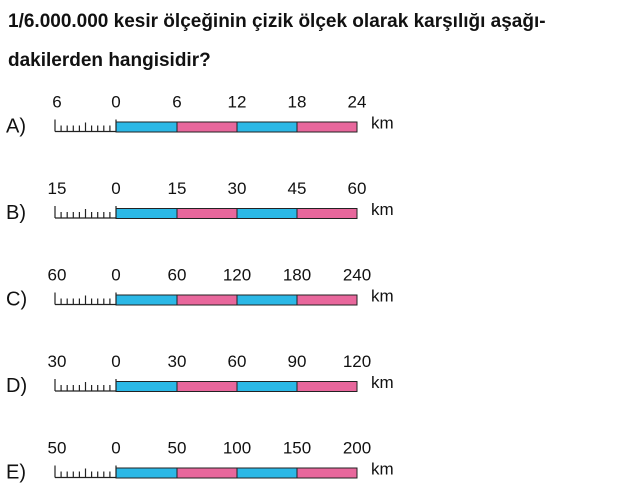 The width and height of the screenshot is (644, 498). What do you see at coordinates (16, 386) in the screenshot?
I see `option-letter: D)` at bounding box center [16, 386].